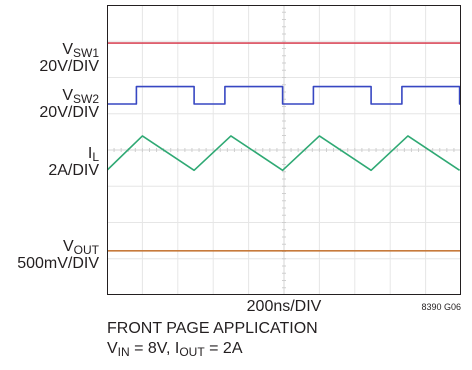  Describe the element at coordinates (69, 112) in the screenshot. I see `vsw2-scale: 20V/DIV` at that location.